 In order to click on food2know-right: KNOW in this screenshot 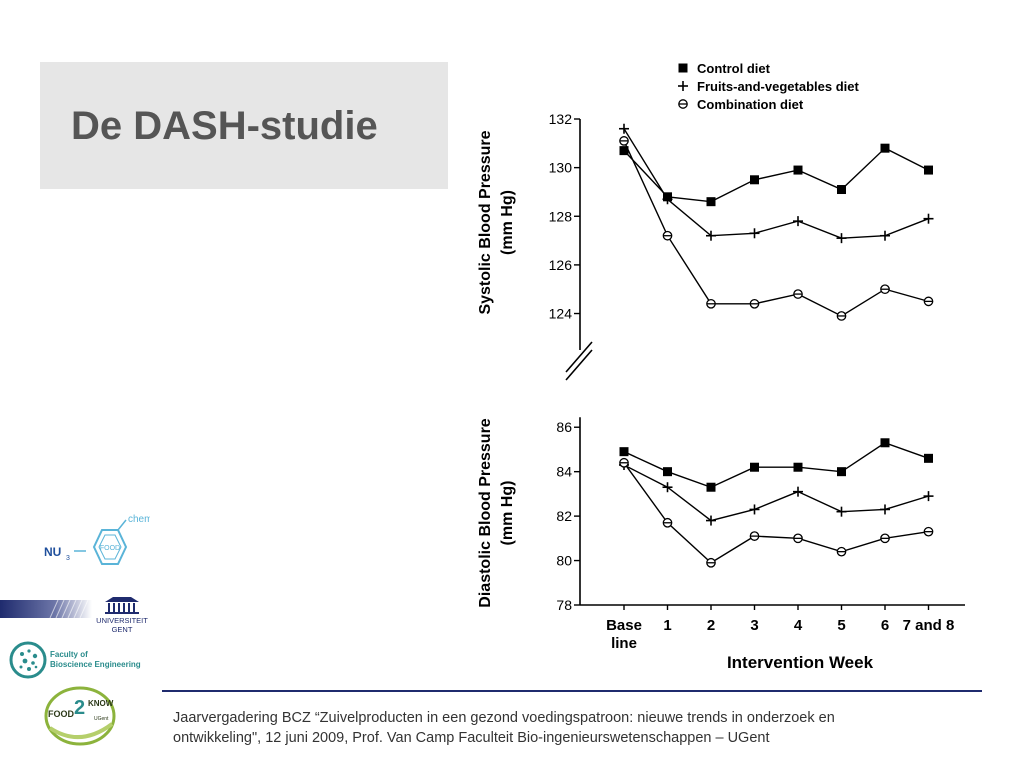, I will do `click(101, 703)`.